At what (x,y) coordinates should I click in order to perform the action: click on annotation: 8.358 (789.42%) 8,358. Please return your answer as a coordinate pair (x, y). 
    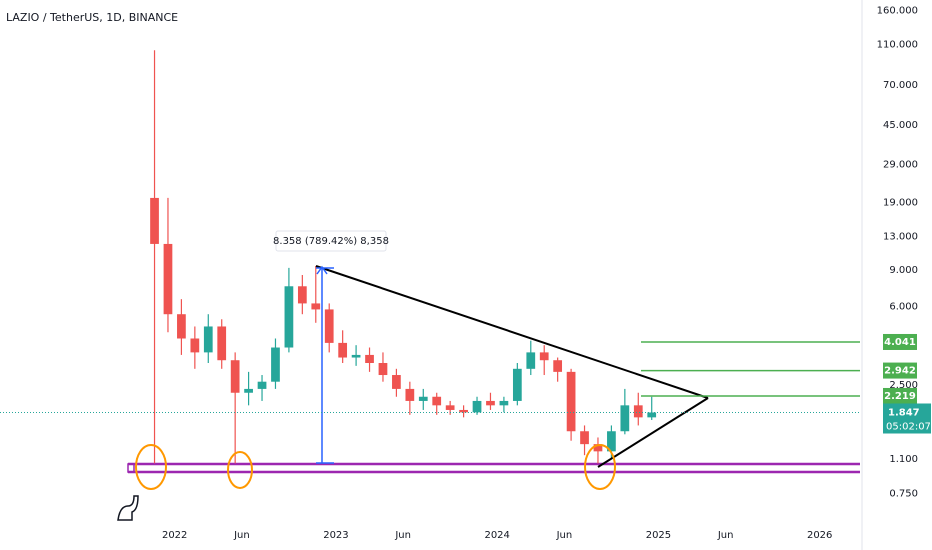
    Looking at the image, I should click on (331, 241).